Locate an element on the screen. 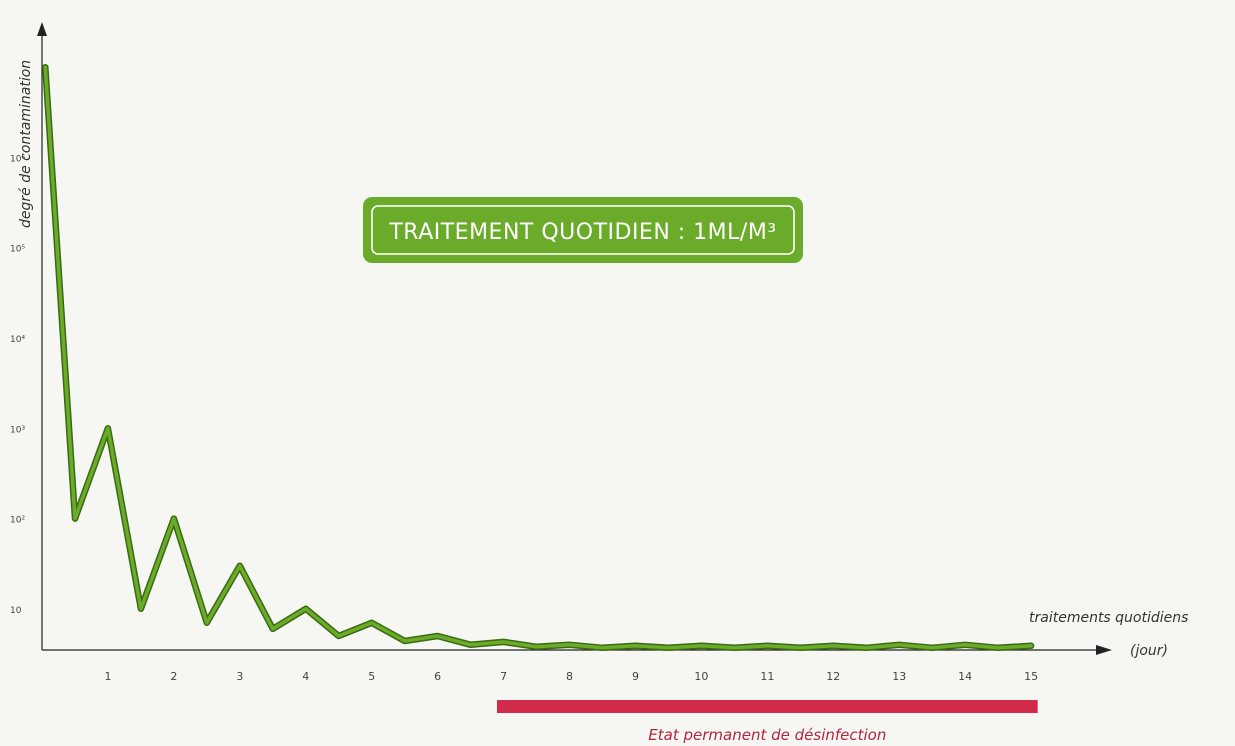 The width and height of the screenshot is (1235, 746). chart-title: TRAITEMENT QUOTIDIEN : 1ML/M³ is located at coordinates (582, 232).